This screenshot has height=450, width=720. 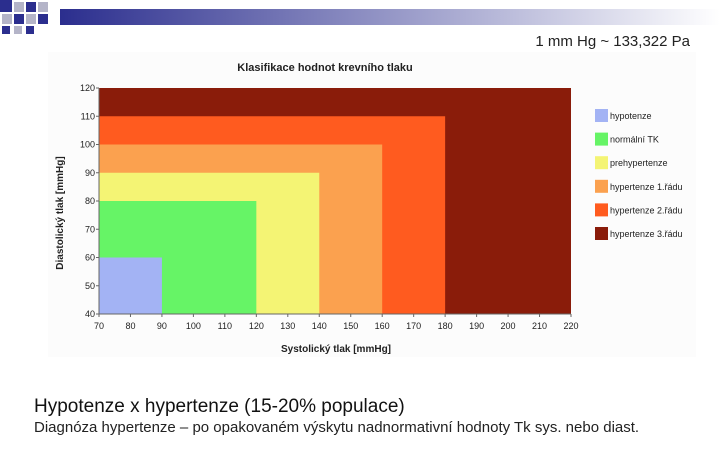 I want to click on y-tick-label: 100, so click(x=87, y=145).